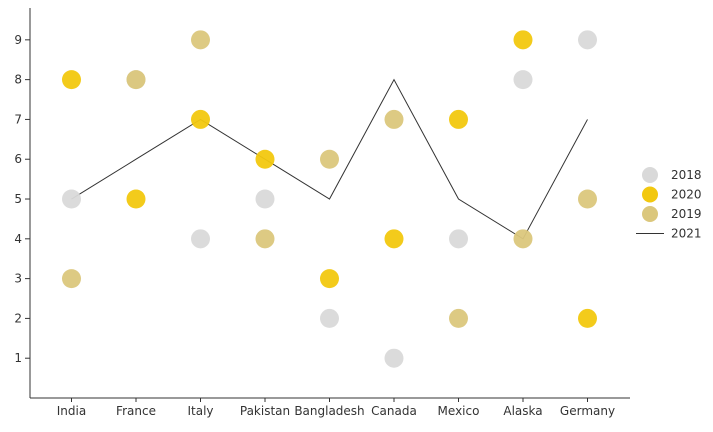 Image resolution: width=713 pixels, height=432 pixels. What do you see at coordinates (265, 411) in the screenshot?
I see `x-tick-label: Pakistan` at bounding box center [265, 411].